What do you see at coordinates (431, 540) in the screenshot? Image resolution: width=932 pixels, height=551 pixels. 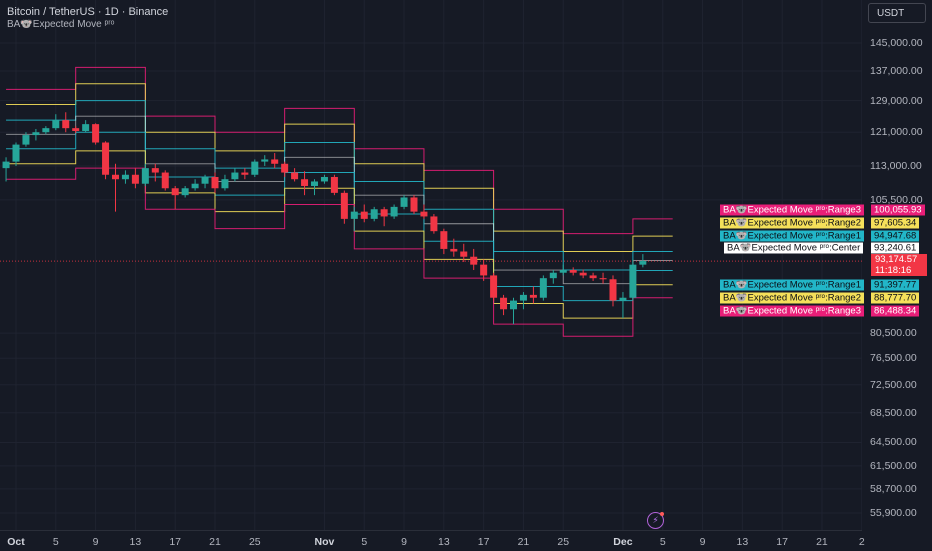 I see `time-axis` at bounding box center [431, 540].